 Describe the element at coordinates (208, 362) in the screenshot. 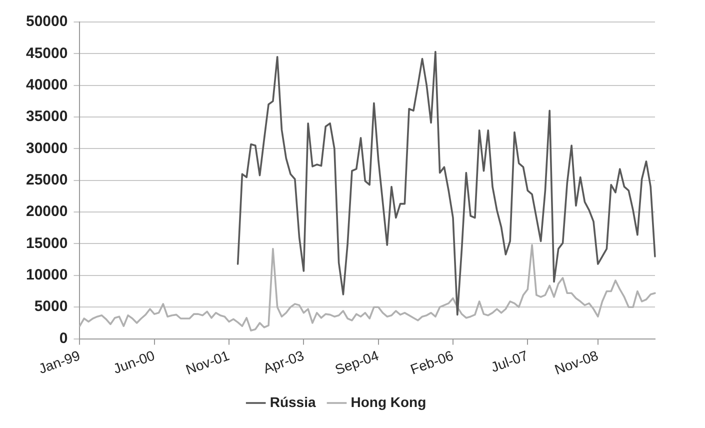

I see `x-tick-label: Nov-01` at that location.